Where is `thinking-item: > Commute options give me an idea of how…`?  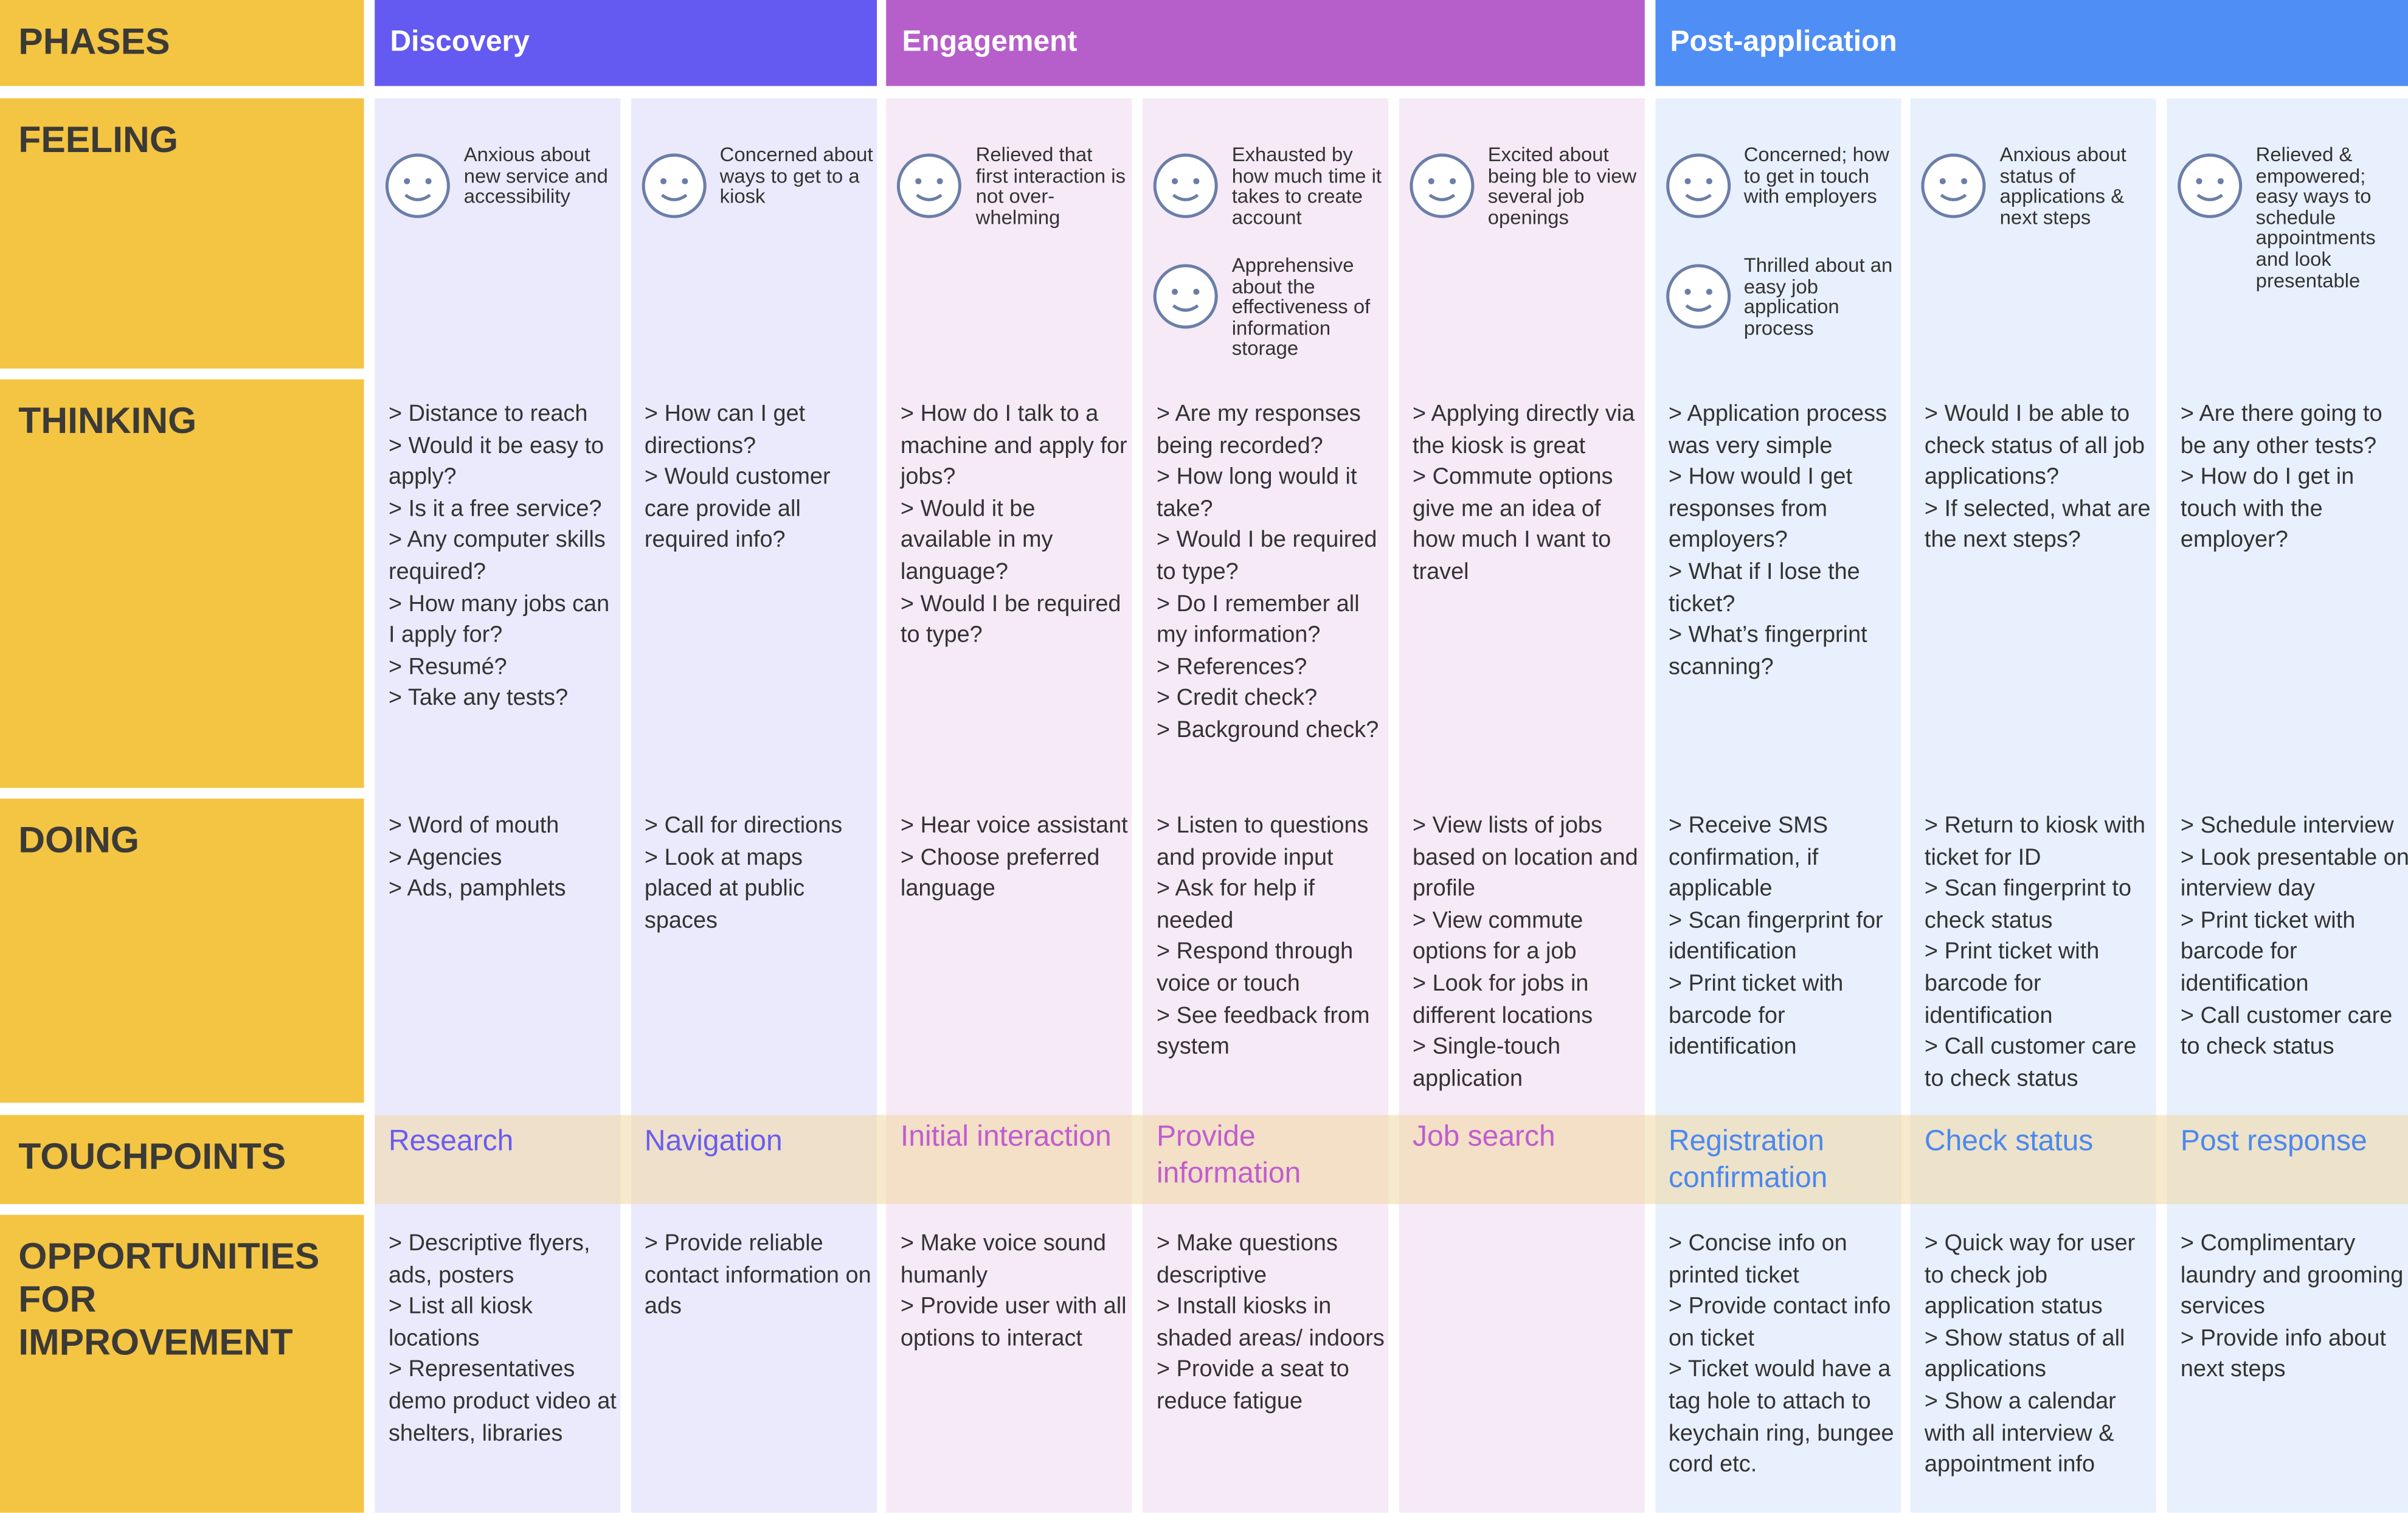
thinking-item: > Commute options give me an idea of how… is located at coordinates (1512, 525).